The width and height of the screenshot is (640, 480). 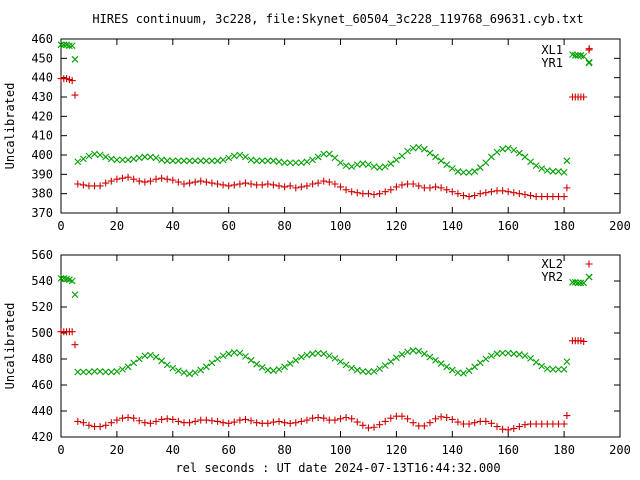 What do you see at coordinates (42, 155) in the screenshot?
I see `y-tick-label: 400` at bounding box center [42, 155].